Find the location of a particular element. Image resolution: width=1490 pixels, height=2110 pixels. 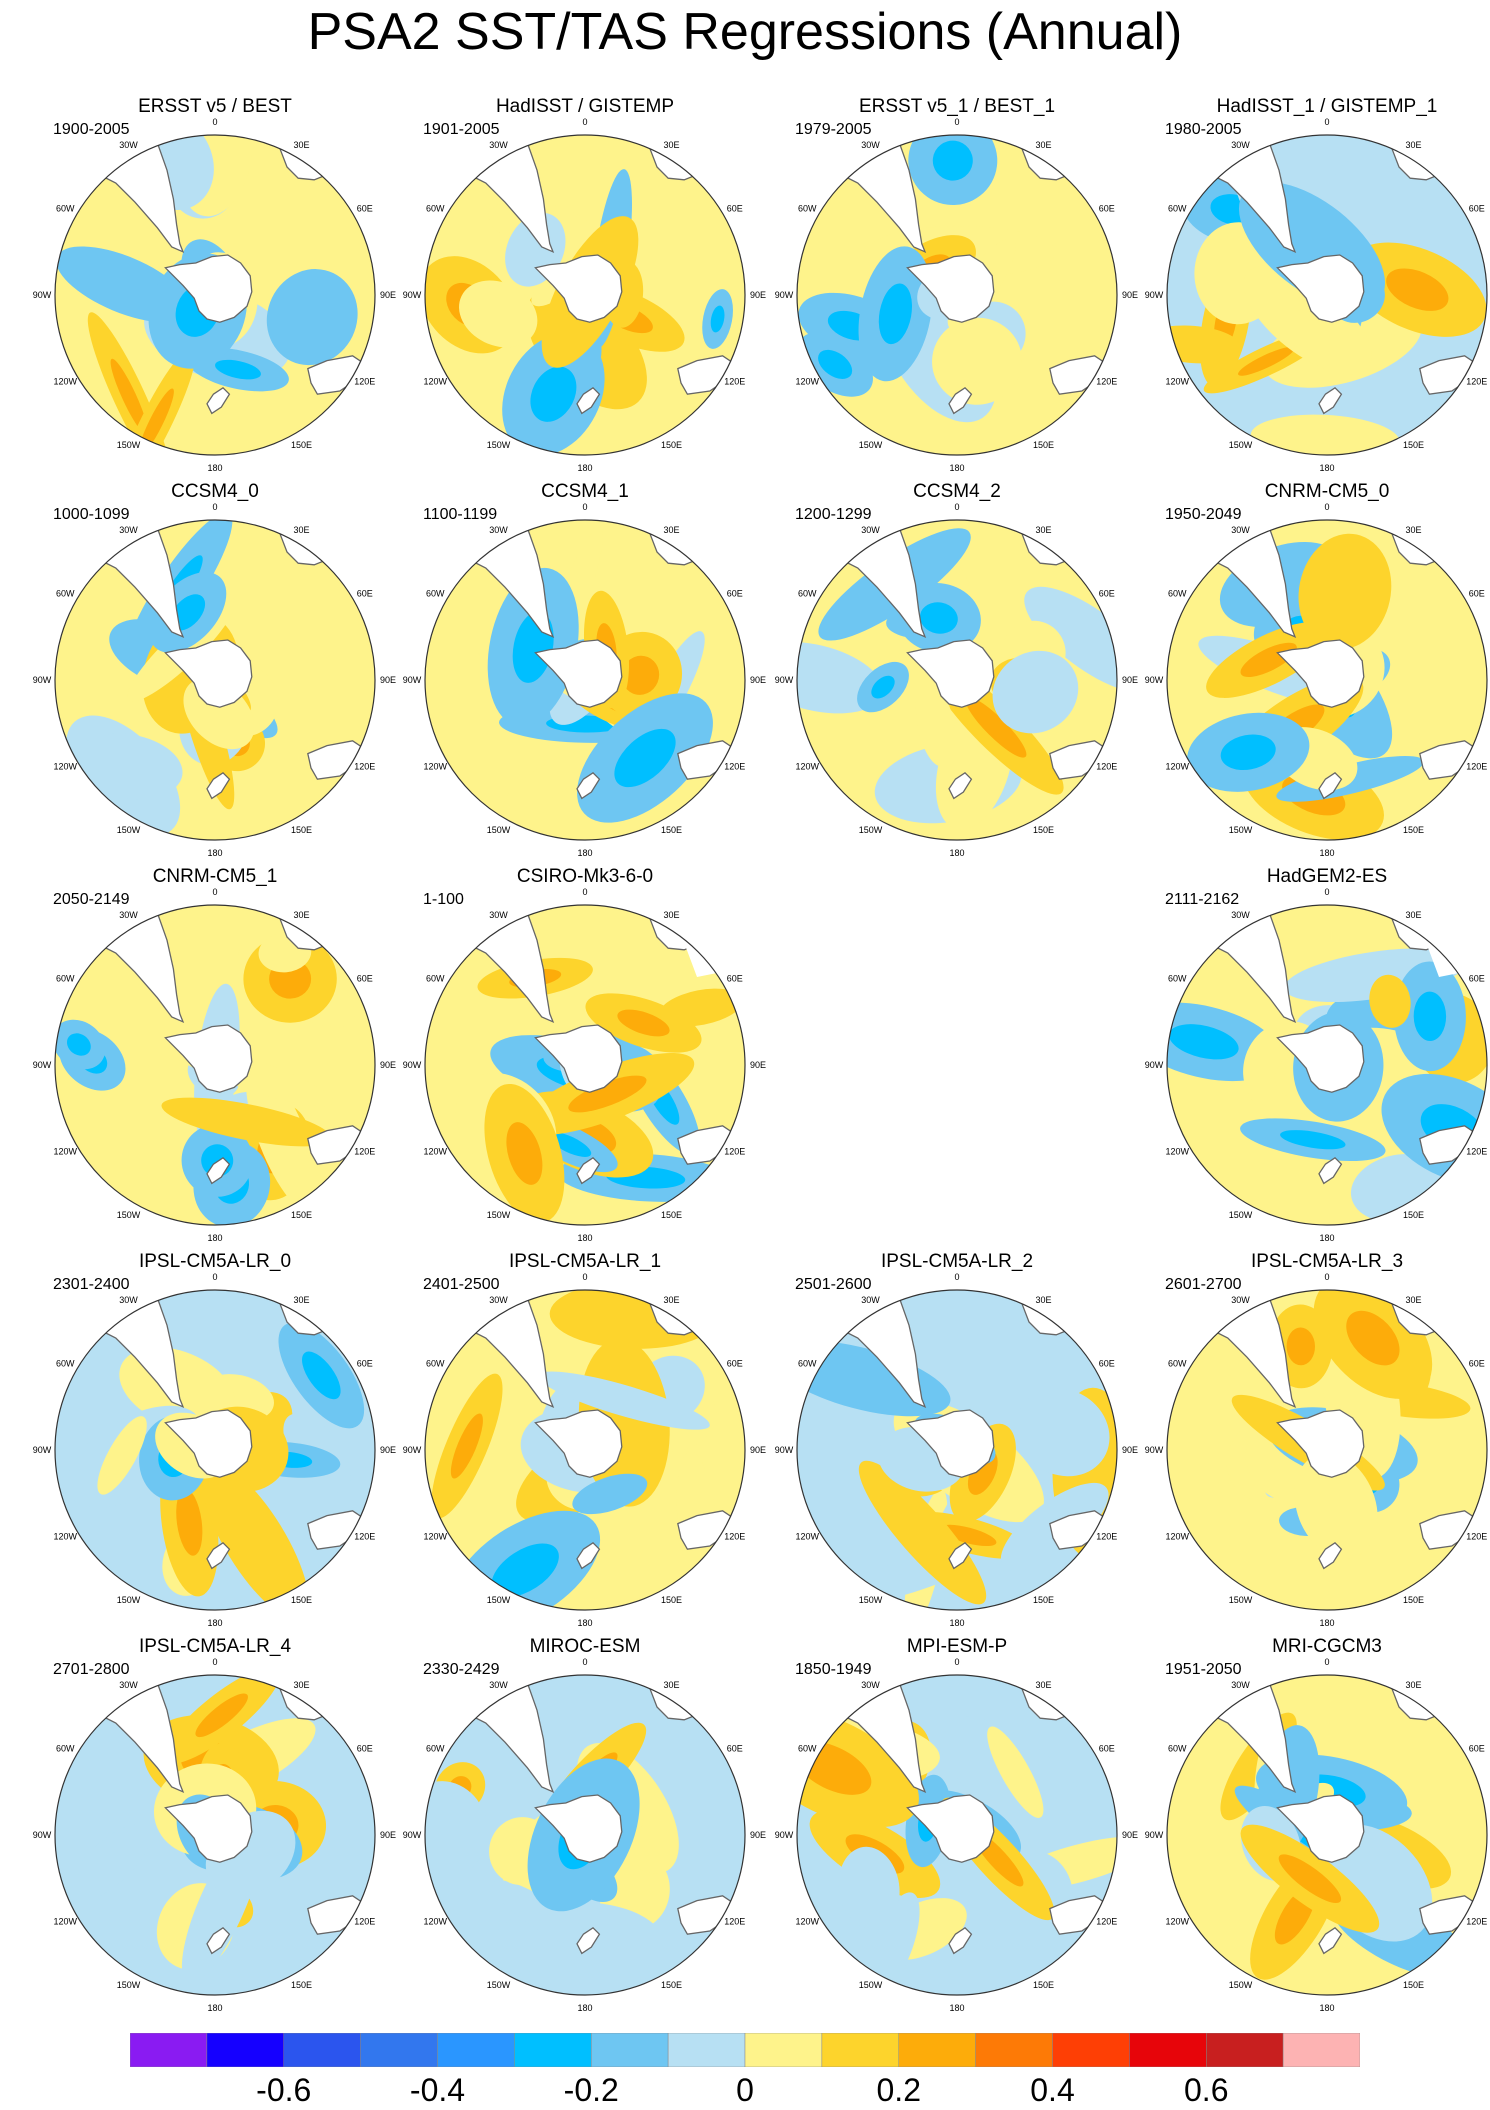

panel-title: IPSL-CM5A-LR_4 is located at coordinates (215, 1646).